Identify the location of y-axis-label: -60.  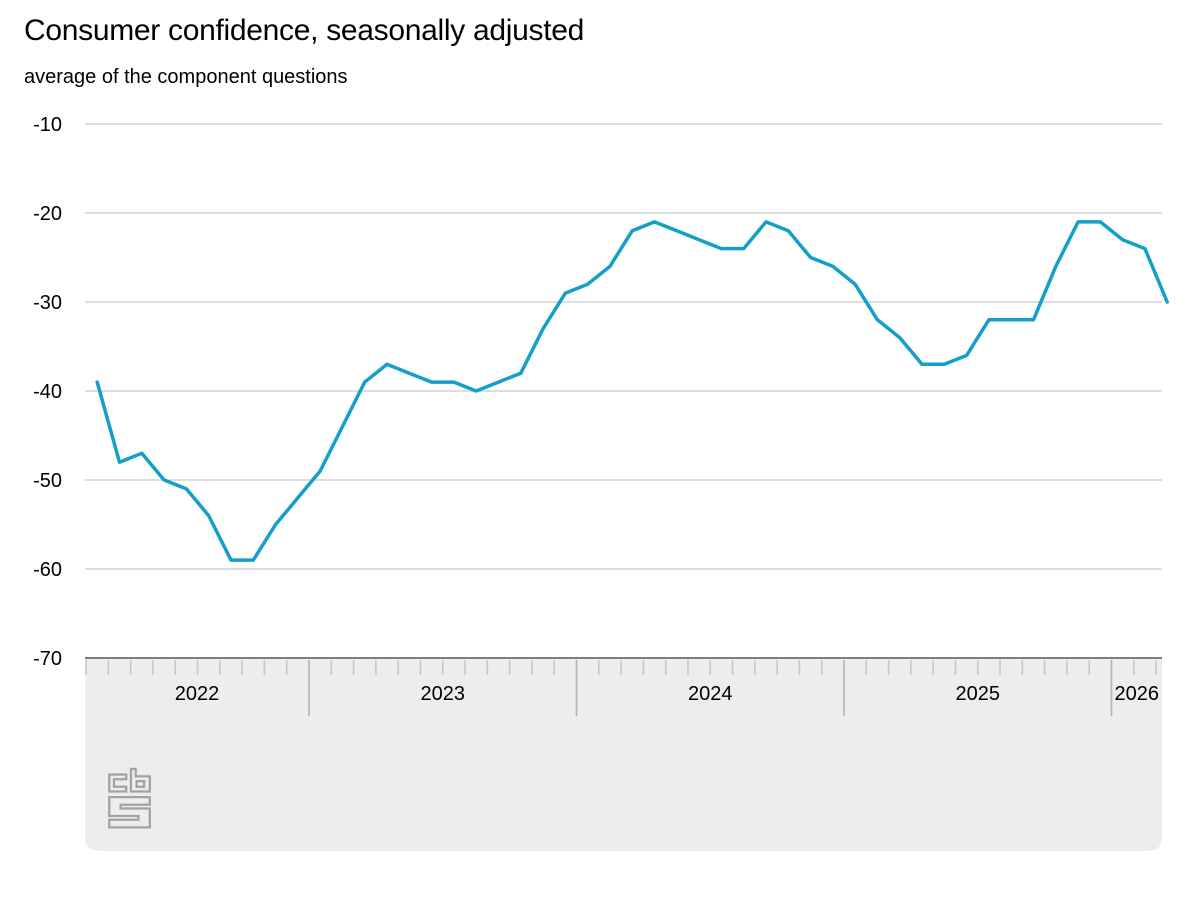
(47, 570).